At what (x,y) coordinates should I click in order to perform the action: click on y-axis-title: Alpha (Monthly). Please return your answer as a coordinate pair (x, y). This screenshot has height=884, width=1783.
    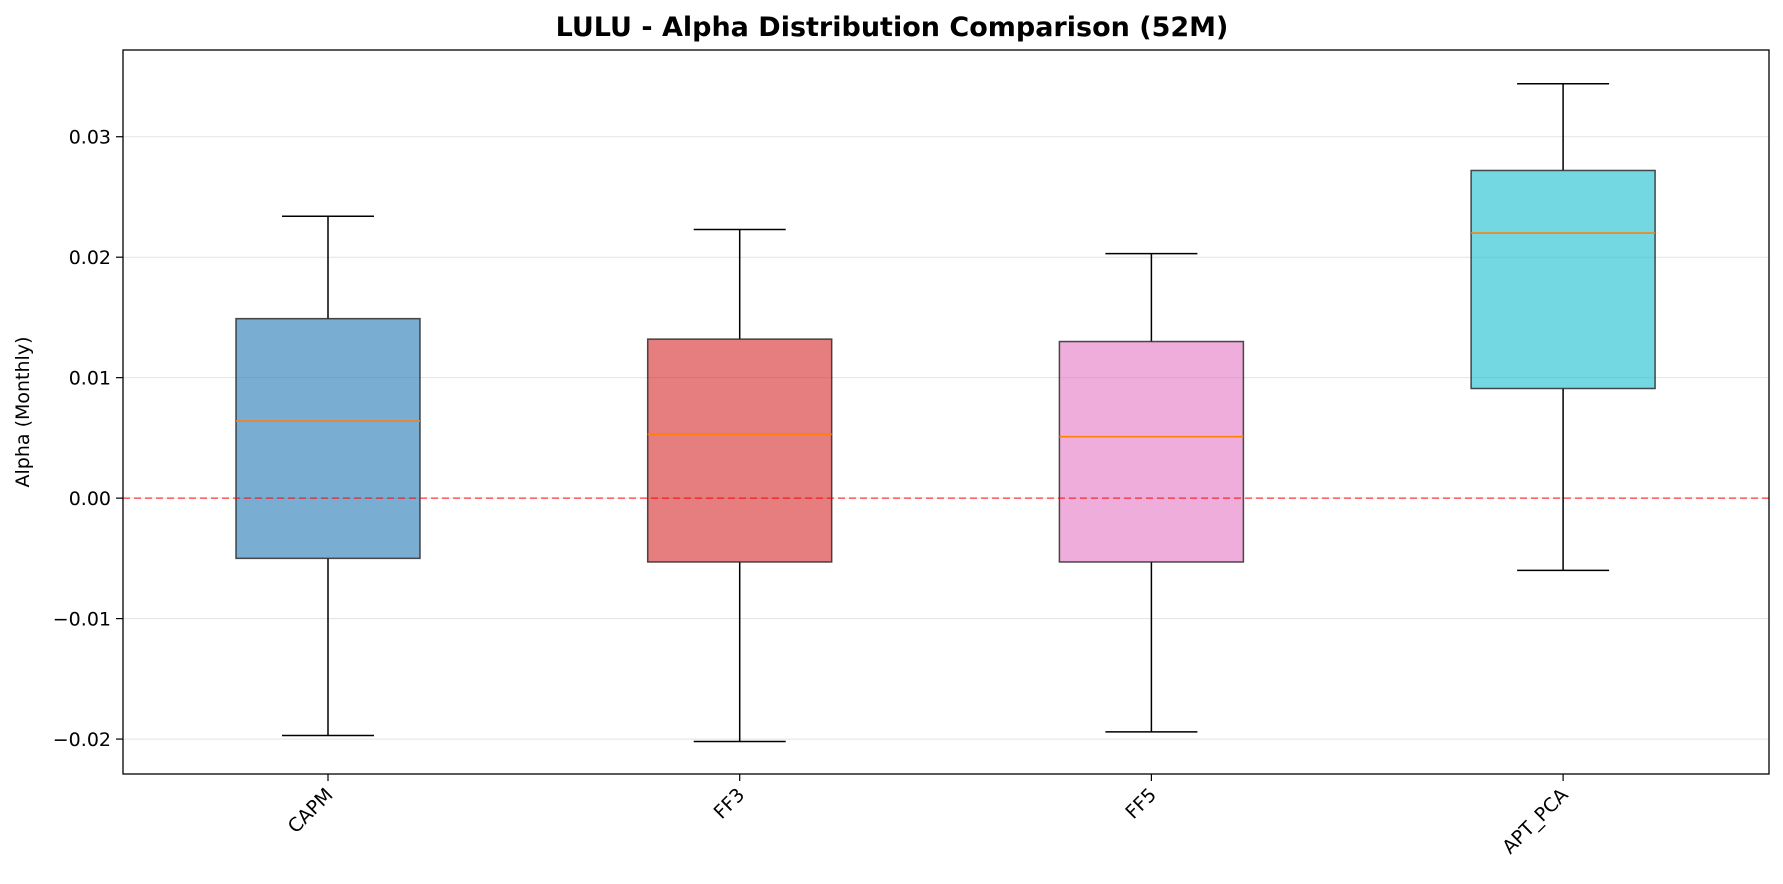
    Looking at the image, I should click on (23, 412).